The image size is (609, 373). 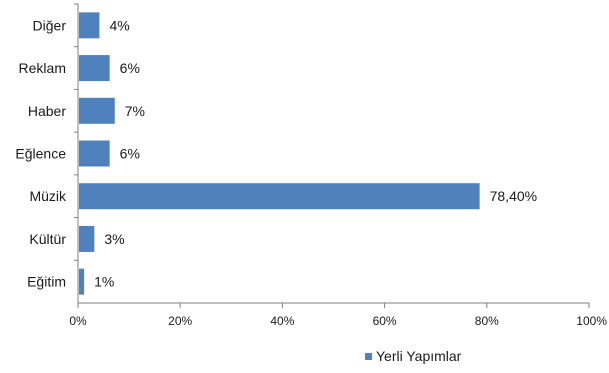 I want to click on data-label: 1%, so click(x=104, y=282).